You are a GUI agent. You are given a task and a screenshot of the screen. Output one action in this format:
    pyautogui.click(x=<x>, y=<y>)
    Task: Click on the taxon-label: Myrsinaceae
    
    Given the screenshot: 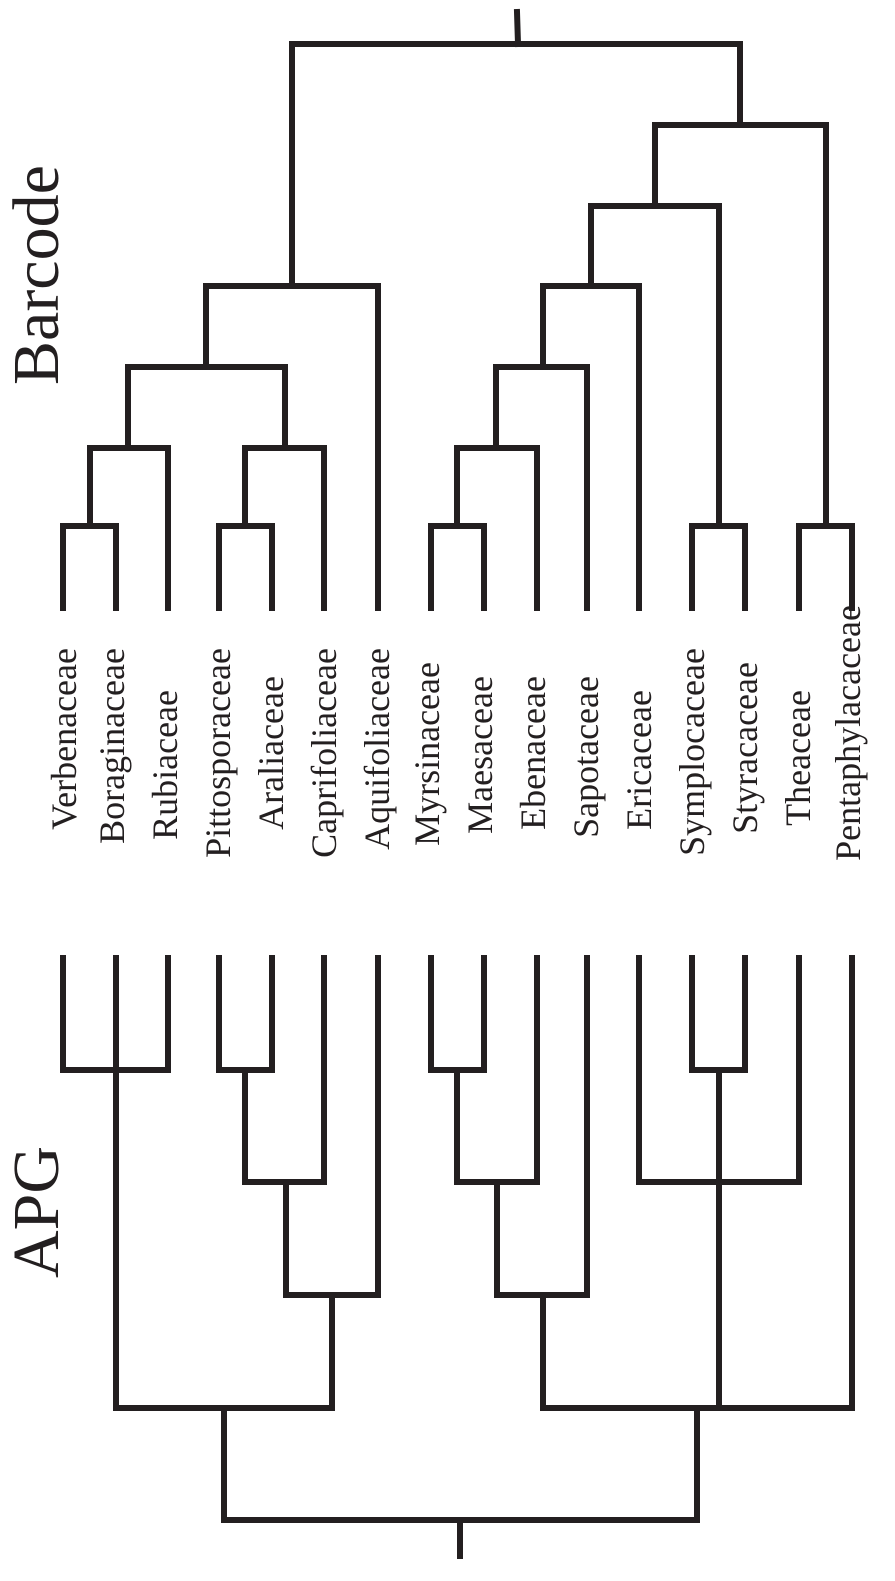 What is the action you would take?
    pyautogui.click(x=427, y=754)
    